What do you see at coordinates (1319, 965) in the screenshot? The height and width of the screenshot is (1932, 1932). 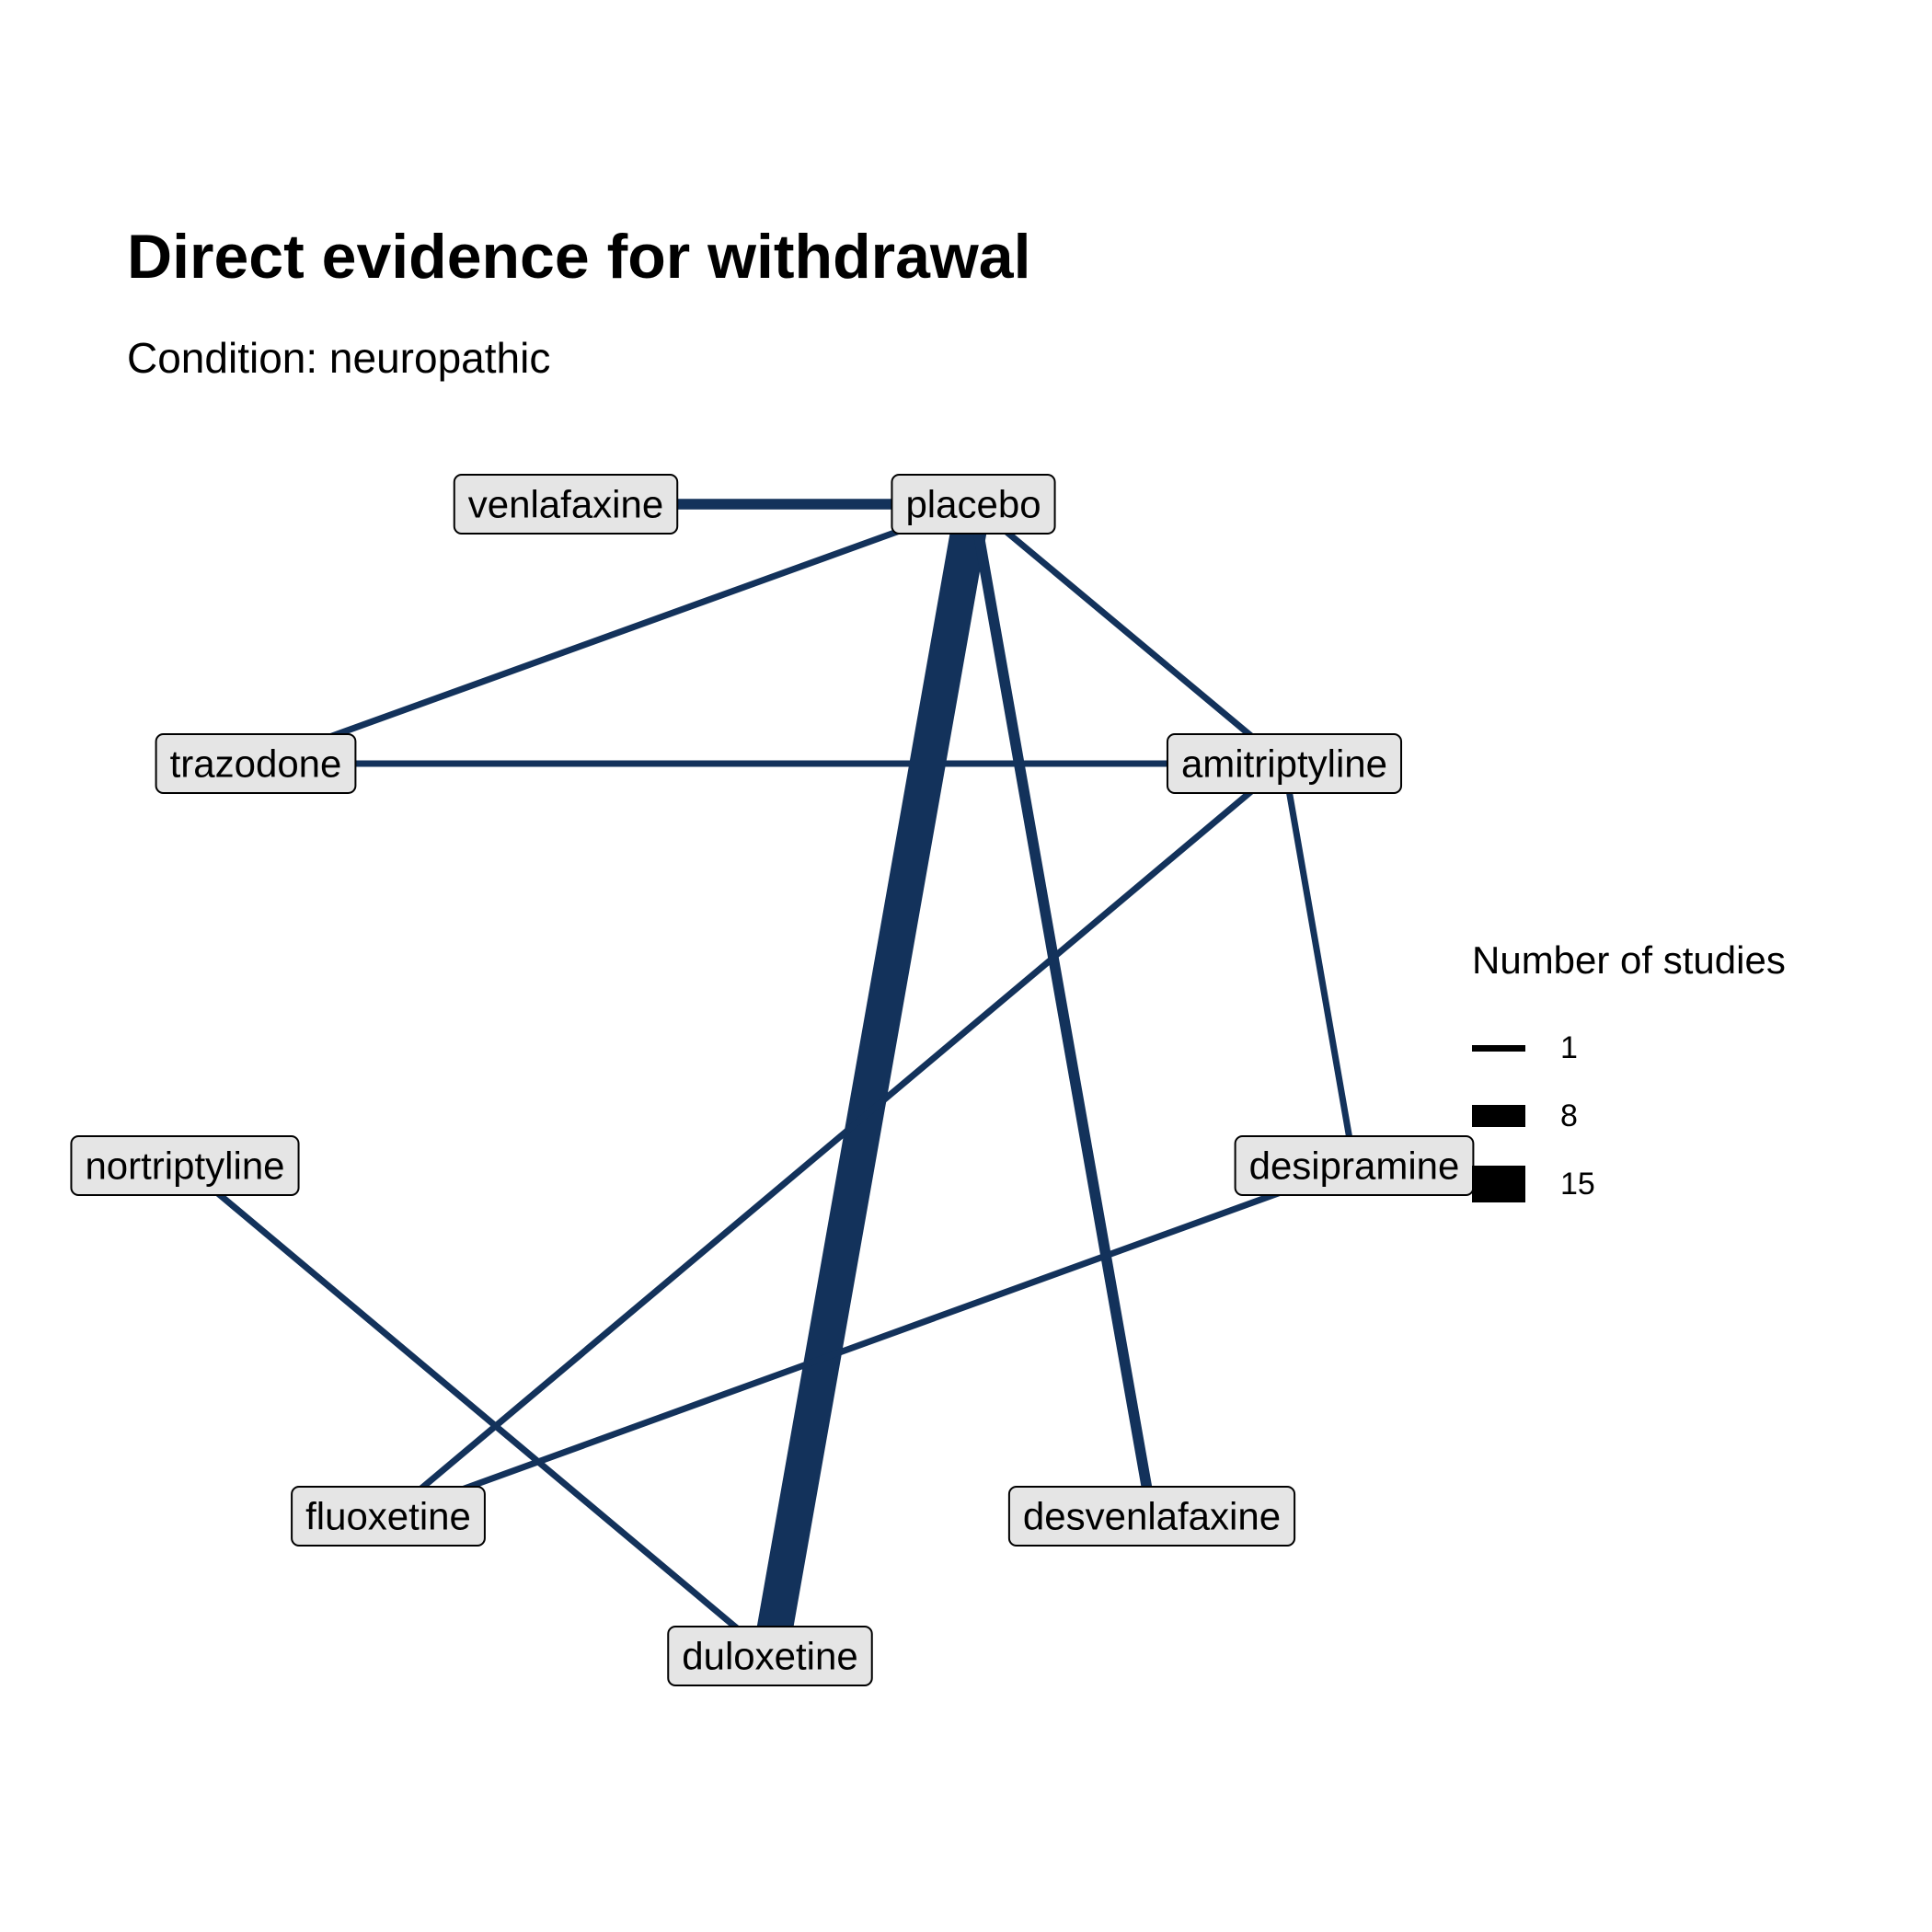 I see `edge-amitriptyline-desipramine` at bounding box center [1319, 965].